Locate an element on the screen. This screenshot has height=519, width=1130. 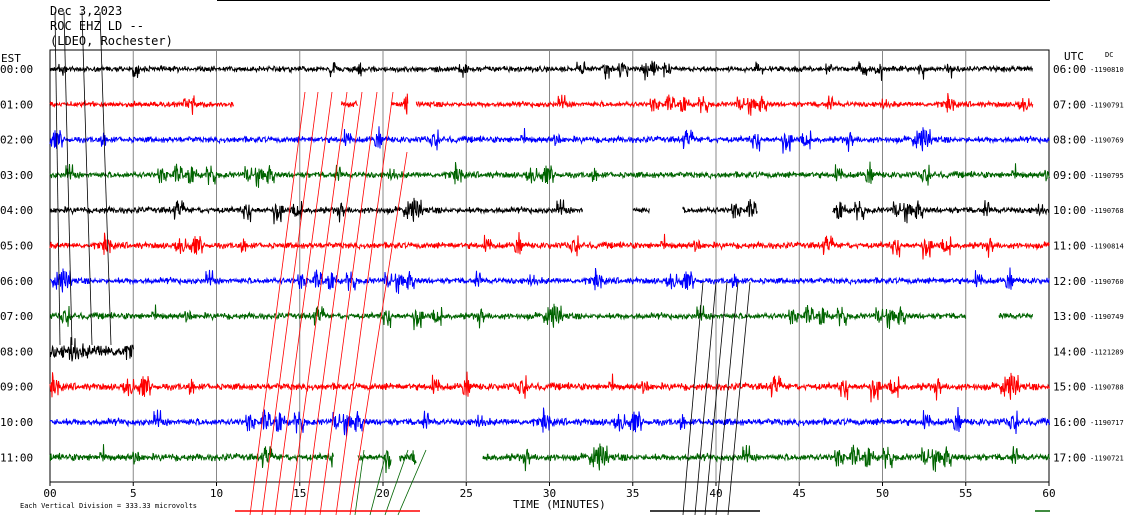
x-tick-label: 25 is located at coordinates (466, 493).